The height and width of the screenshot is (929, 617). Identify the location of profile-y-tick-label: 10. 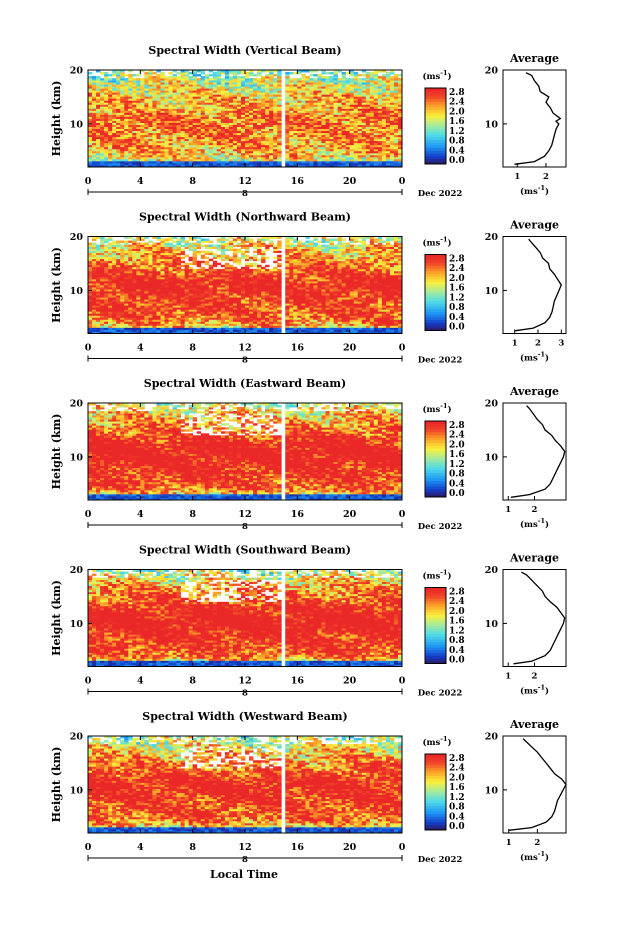
(492, 124).